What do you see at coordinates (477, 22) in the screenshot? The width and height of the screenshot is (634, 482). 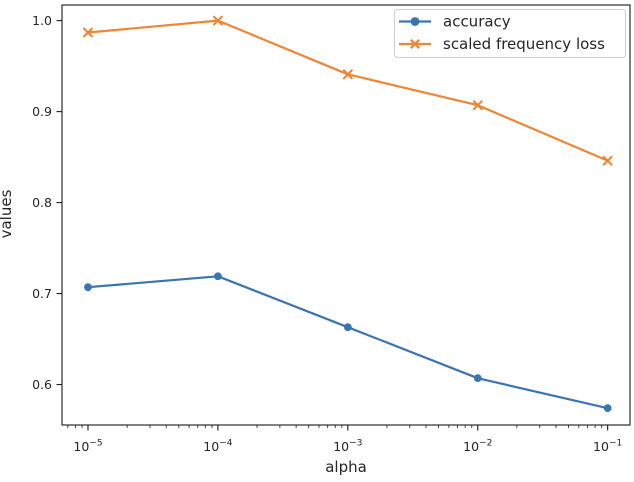 I see `legend-label-accuracy: accuracy` at bounding box center [477, 22].